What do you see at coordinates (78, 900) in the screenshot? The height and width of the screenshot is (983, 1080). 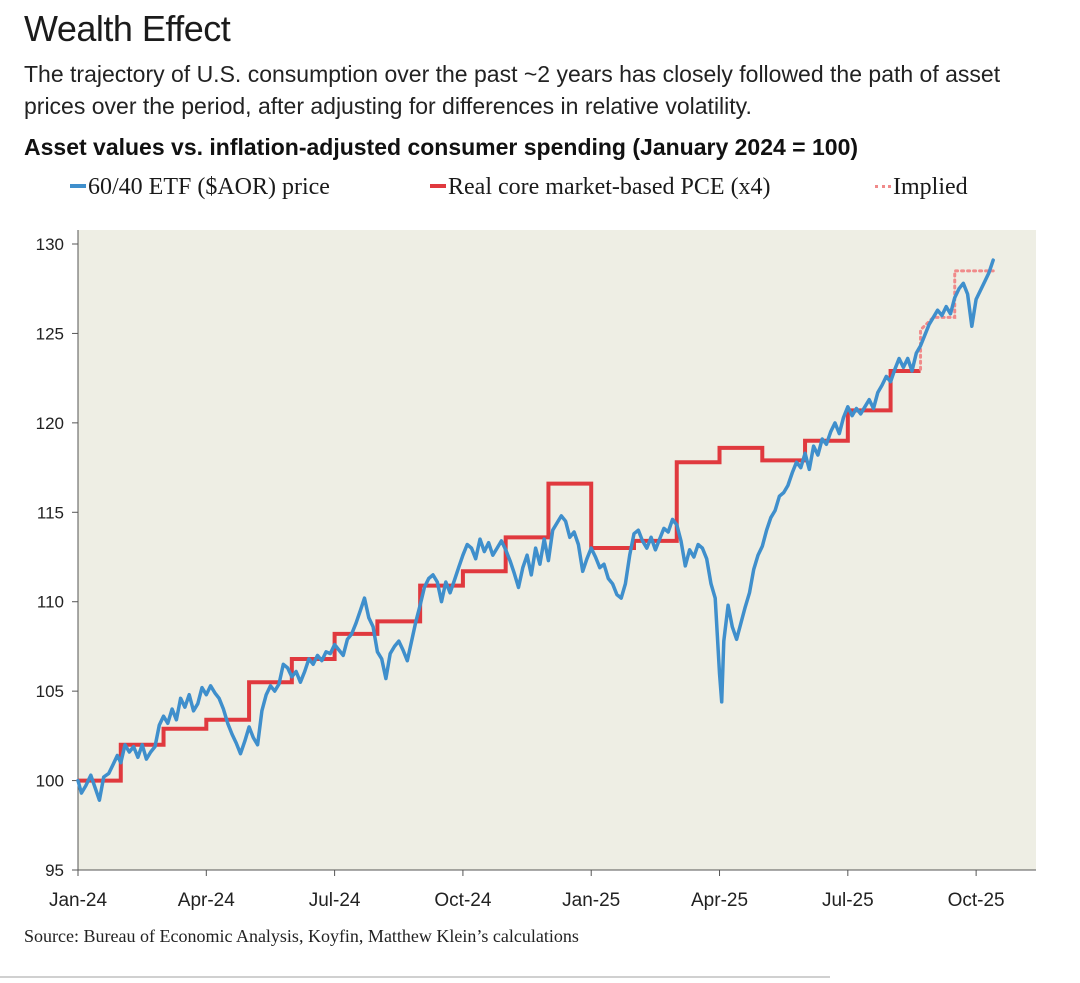 I see `x-tick-label: Jan-24` at bounding box center [78, 900].